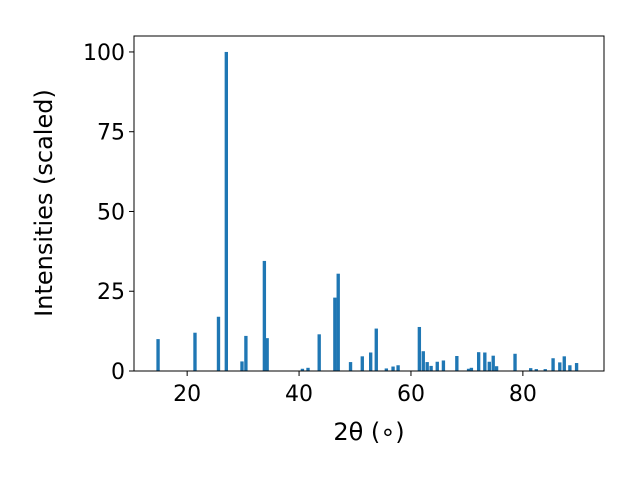 The width and height of the screenshot is (640, 480). I want to click on y-tick-label: 75, so click(111, 133).